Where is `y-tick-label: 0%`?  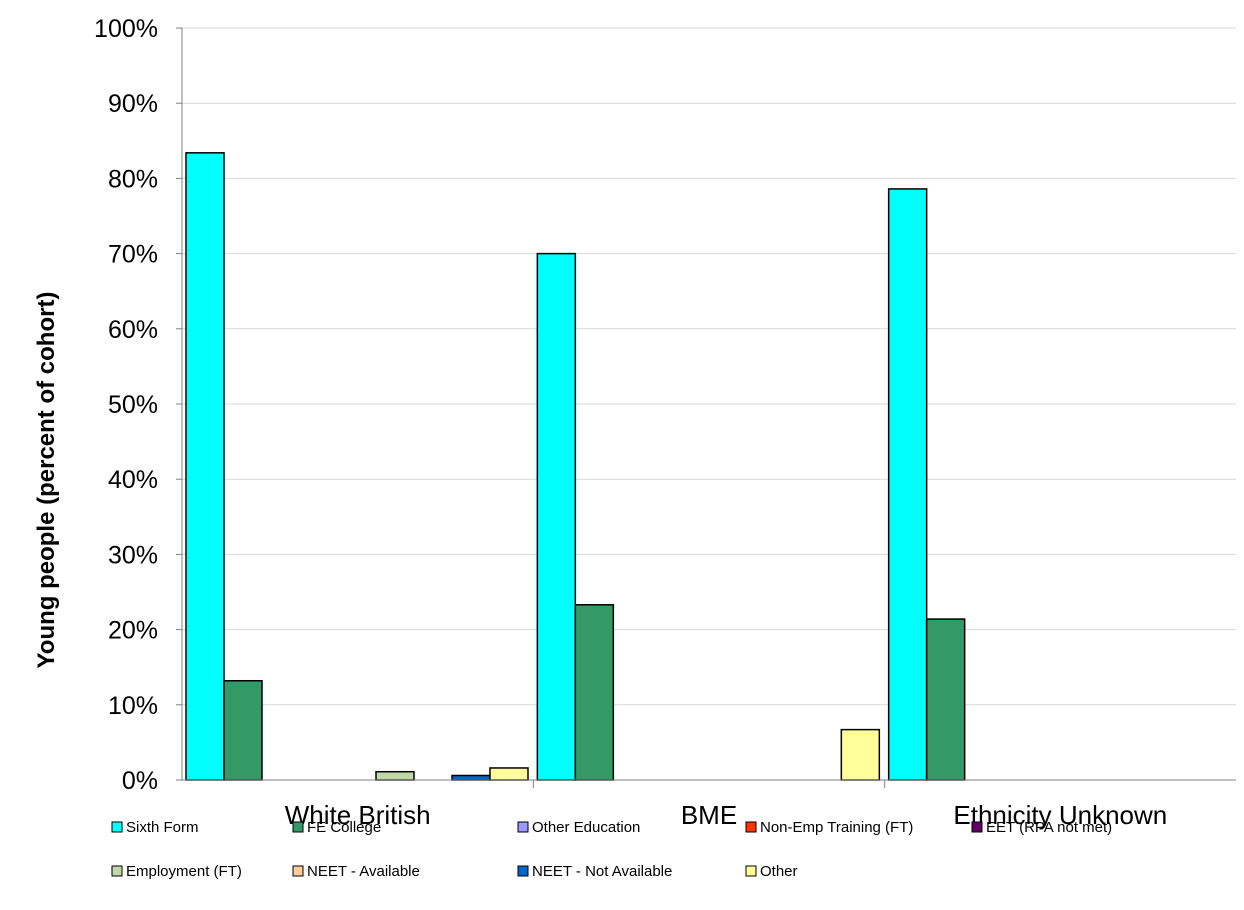 y-tick-label: 0% is located at coordinates (140, 781).